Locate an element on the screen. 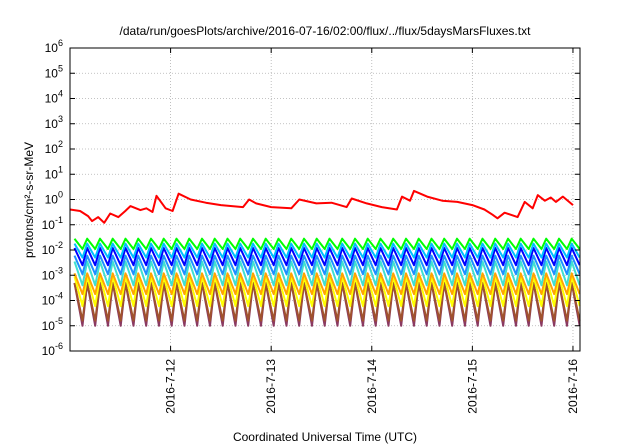 This screenshot has width=640, height=448. y-tick-label: 10⁵ is located at coordinates (54, 71).